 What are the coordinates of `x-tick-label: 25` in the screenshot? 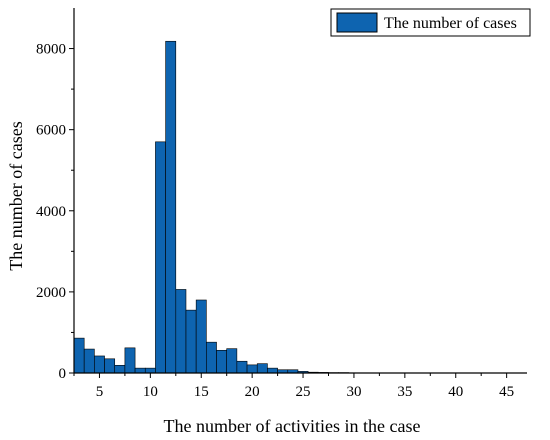 It's located at (303, 392).